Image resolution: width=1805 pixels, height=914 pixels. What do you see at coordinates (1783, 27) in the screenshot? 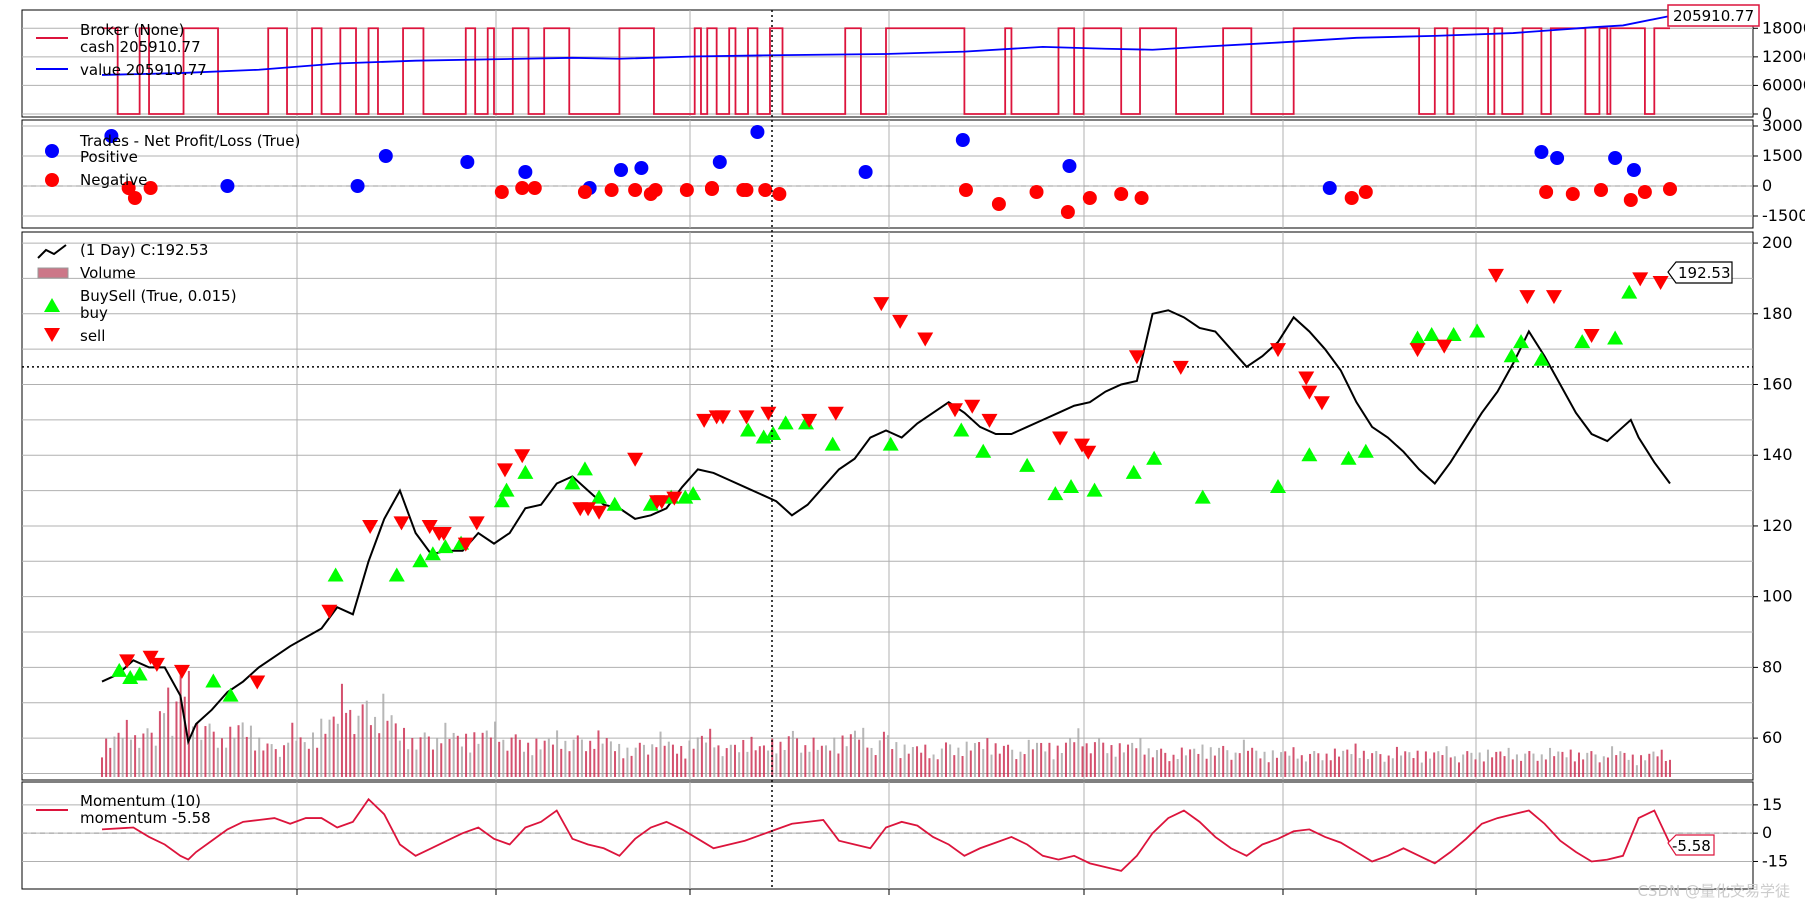
I see `y-tick-label: 180000` at bounding box center [1783, 27].